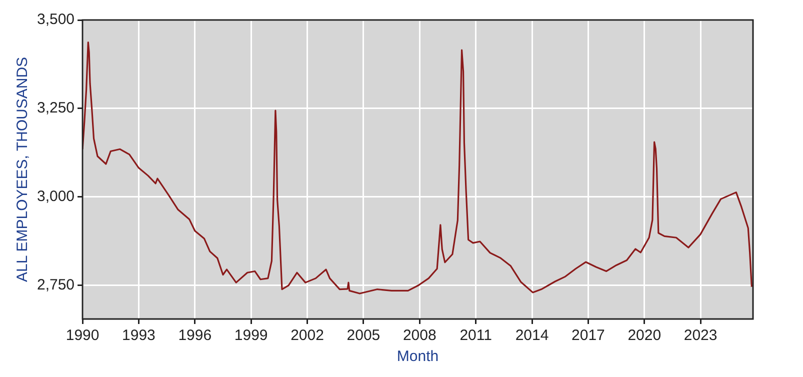 This screenshot has width=803, height=377. I want to click on x-tick-label: 2002, so click(307, 335).